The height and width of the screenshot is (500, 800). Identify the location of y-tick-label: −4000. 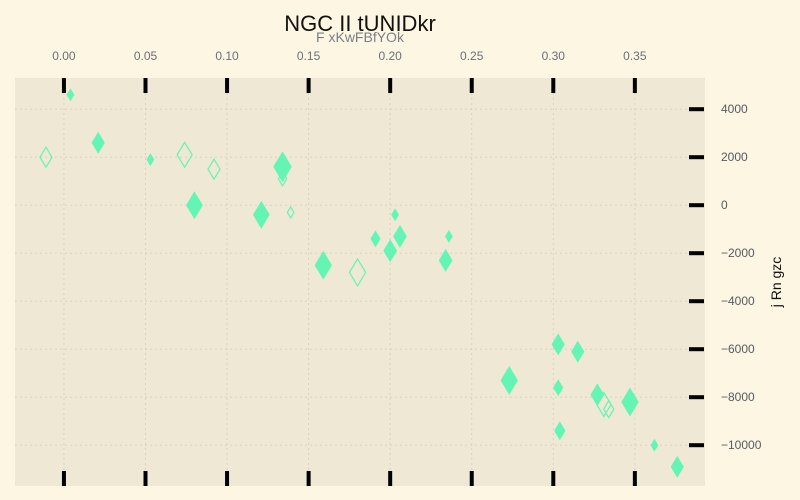
(738, 301).